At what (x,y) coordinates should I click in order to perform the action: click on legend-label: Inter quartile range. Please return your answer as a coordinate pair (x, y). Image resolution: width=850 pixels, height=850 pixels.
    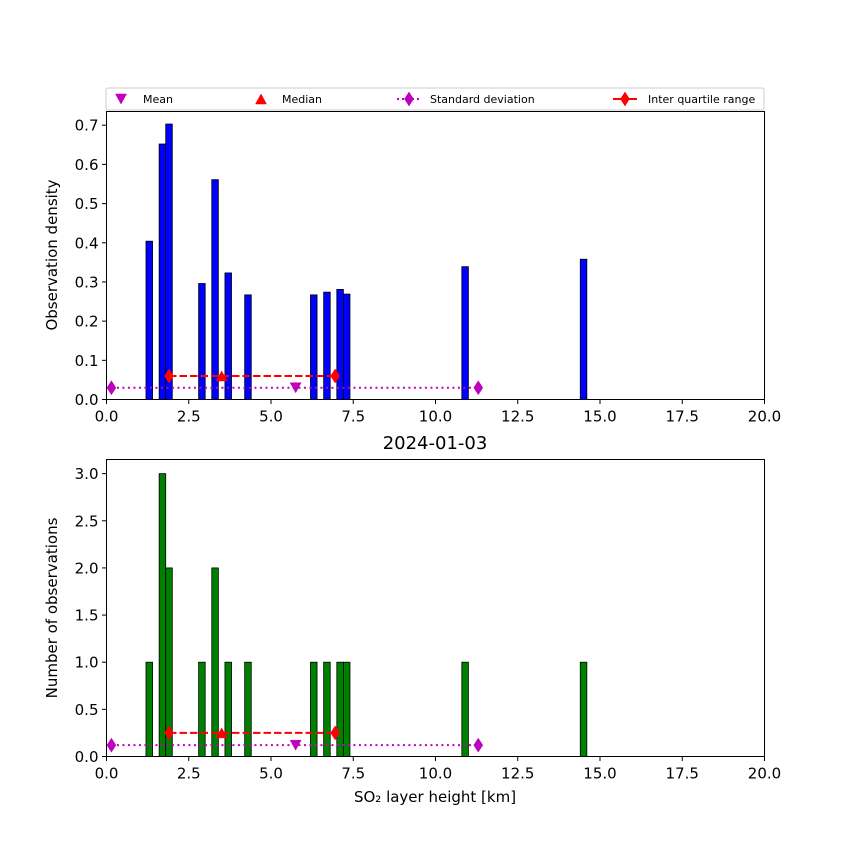
    Looking at the image, I should click on (701, 99).